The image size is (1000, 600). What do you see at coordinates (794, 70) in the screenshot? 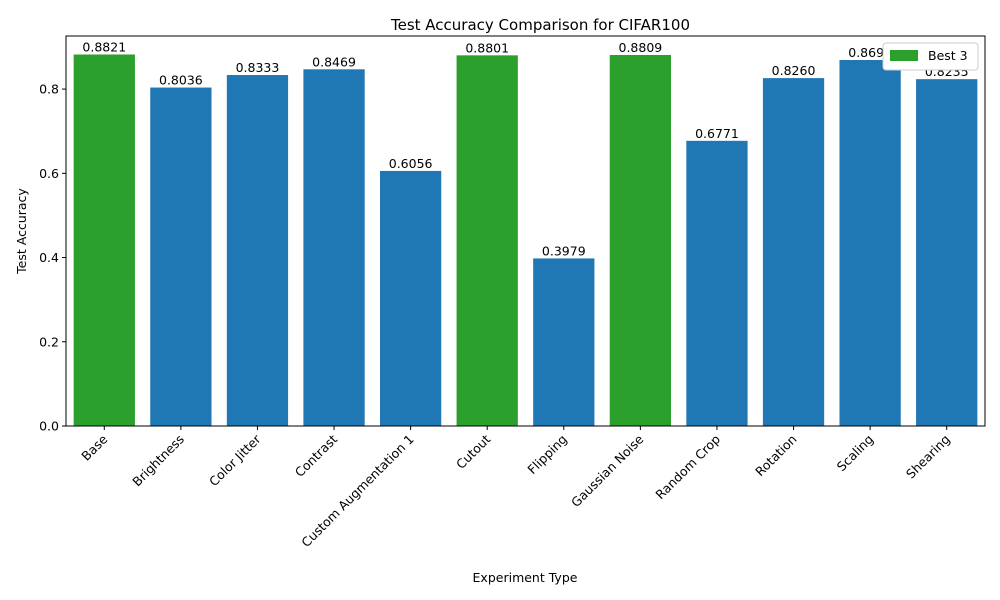
I see `data-label-rotation: 0.8260` at bounding box center [794, 70].